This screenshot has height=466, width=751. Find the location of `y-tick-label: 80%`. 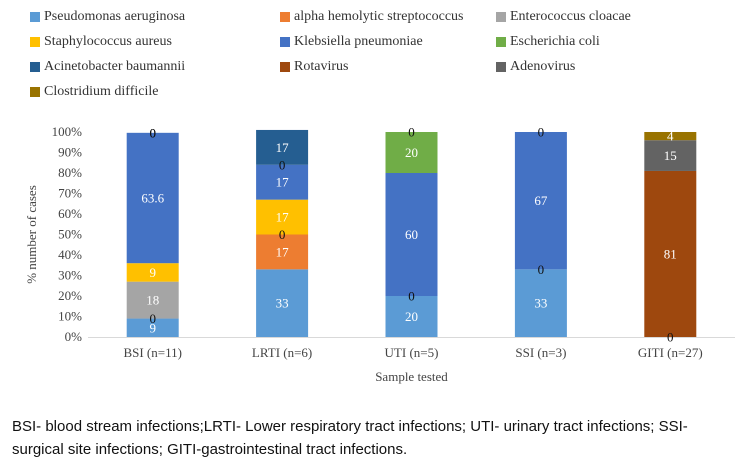

y-tick-label: 80% is located at coordinates (70, 172).